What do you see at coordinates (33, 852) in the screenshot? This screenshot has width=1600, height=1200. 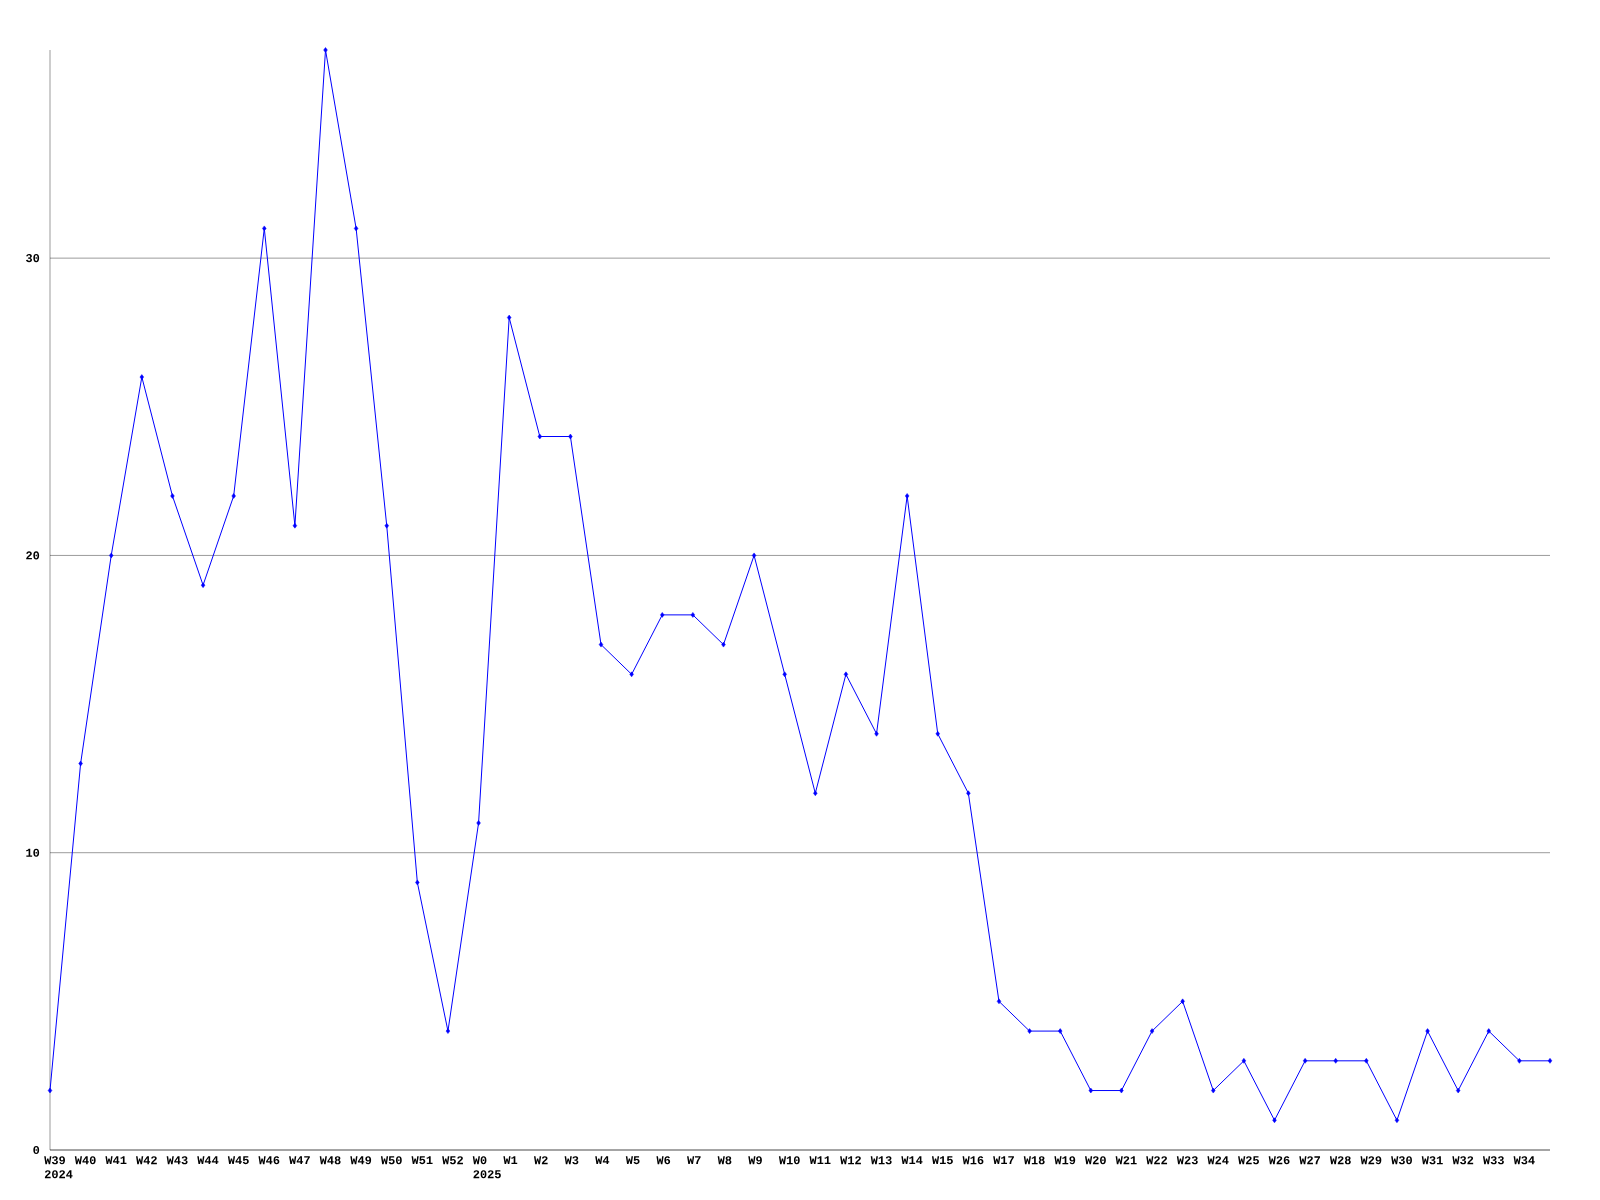 I see `y-tick-label: 10` at bounding box center [33, 852].